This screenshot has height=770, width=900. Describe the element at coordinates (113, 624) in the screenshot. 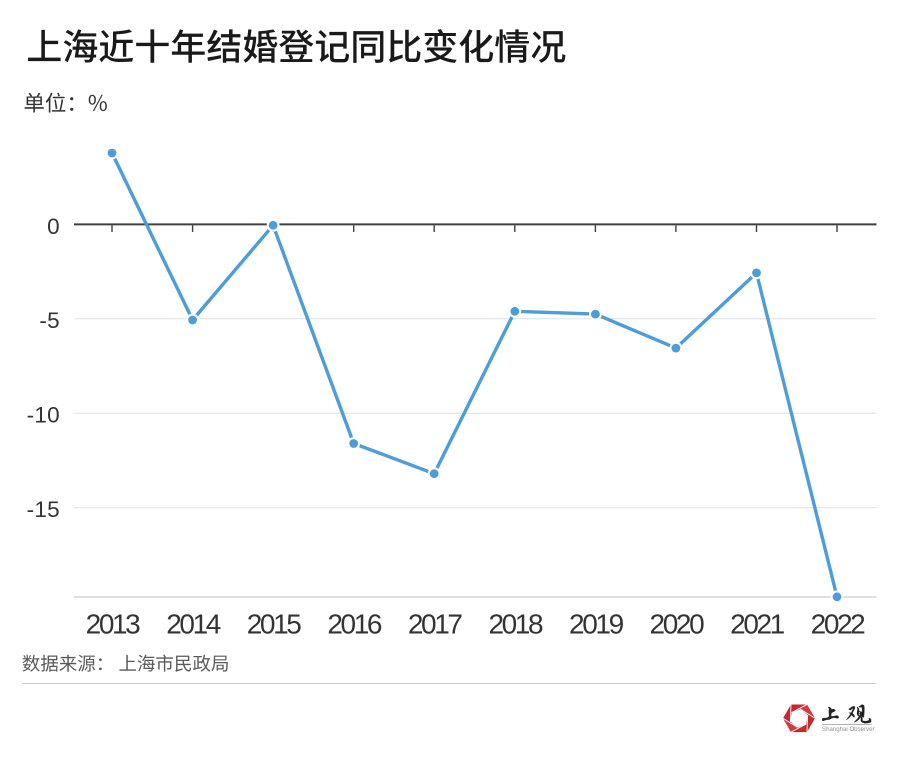

I see `svg-text: 2013` at that location.